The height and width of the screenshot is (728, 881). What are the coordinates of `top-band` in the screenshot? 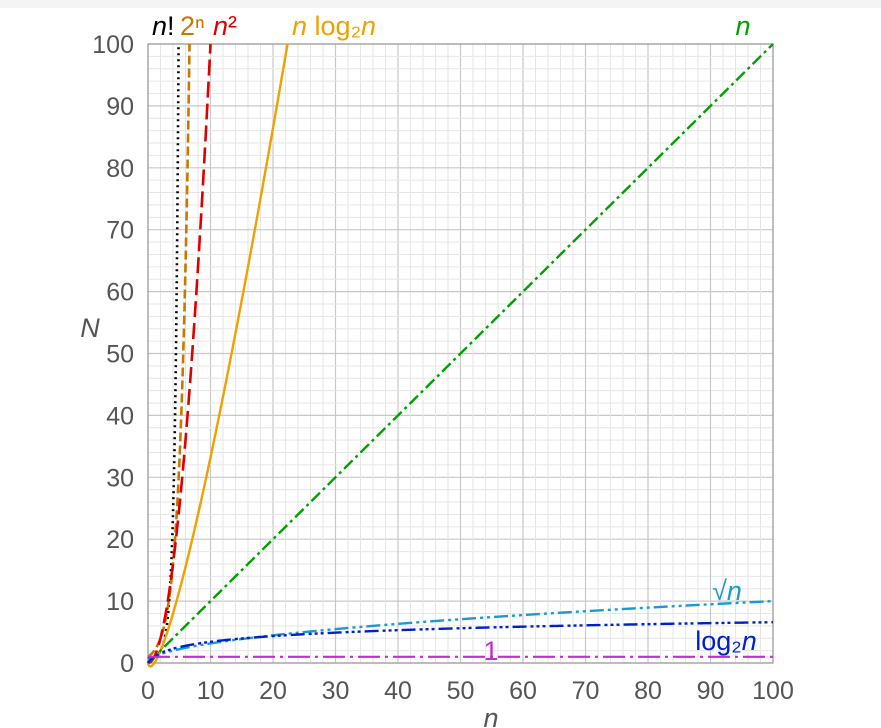 It's located at (440, 4).